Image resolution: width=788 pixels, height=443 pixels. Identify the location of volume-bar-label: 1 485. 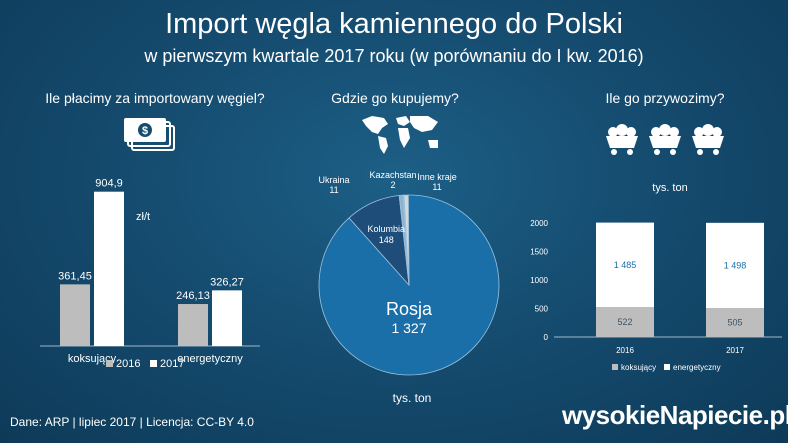
(625, 265).